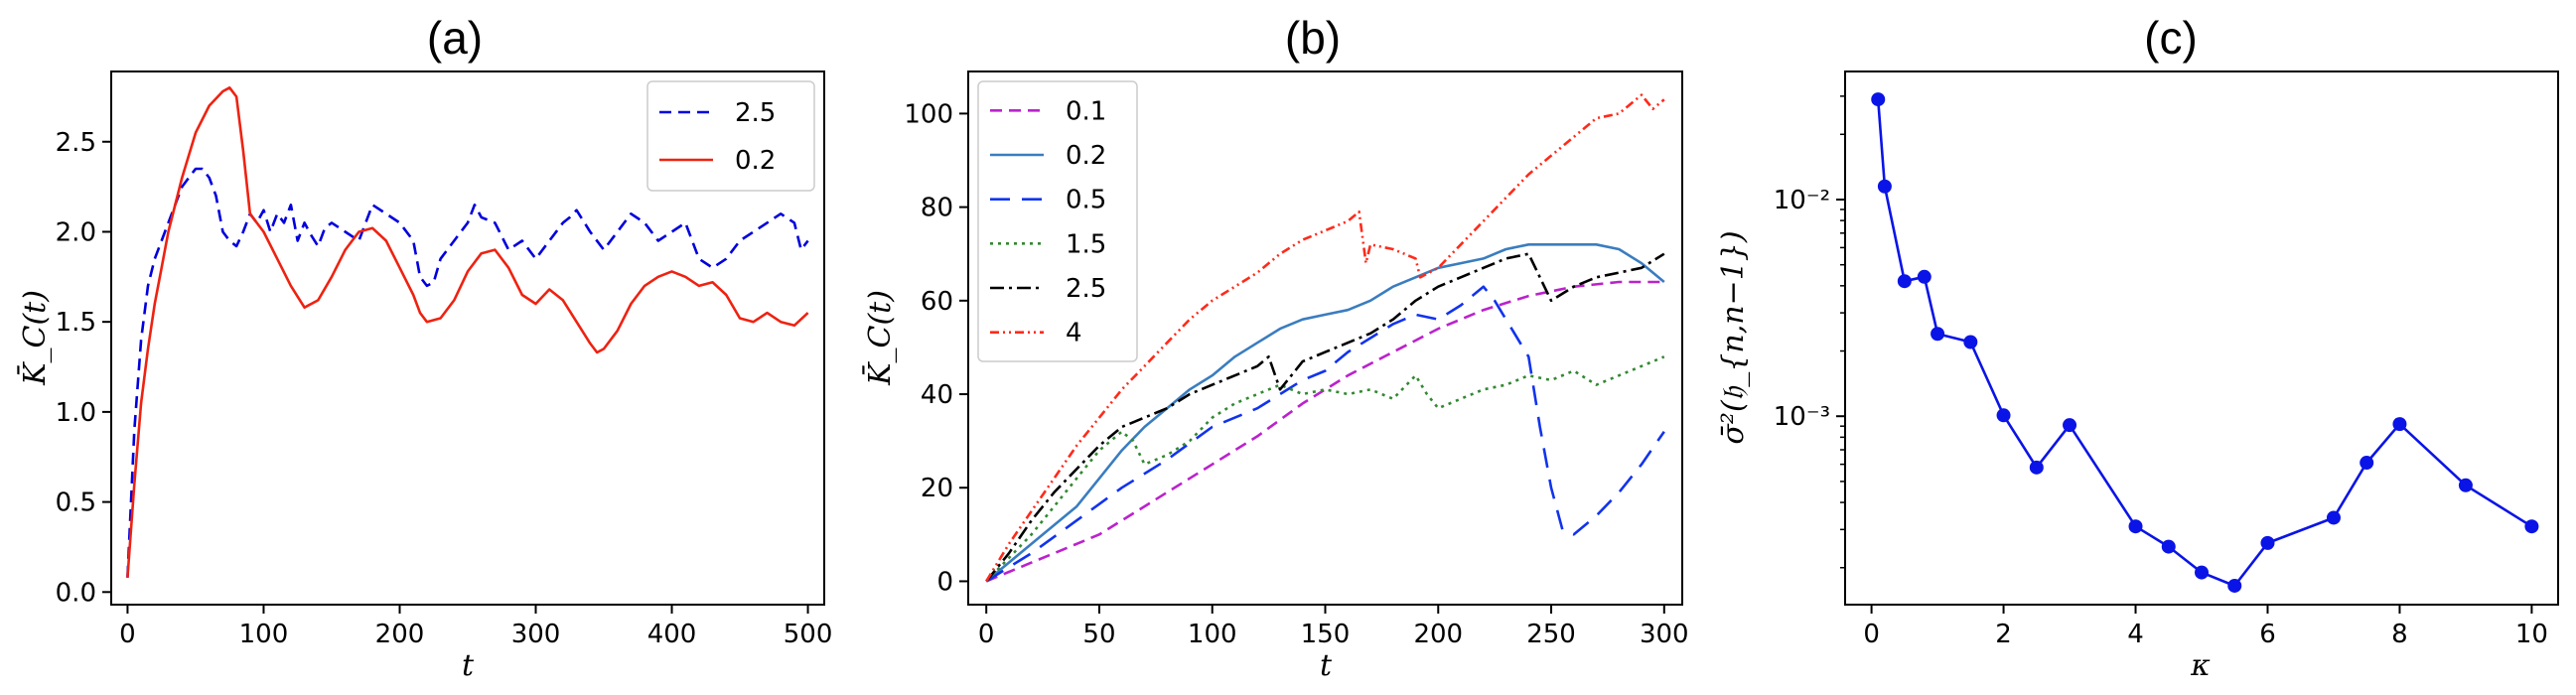 The image size is (2576, 695). What do you see at coordinates (1802, 200) in the screenshot?
I see `y-tick-label: 10⁻²` at bounding box center [1802, 200].